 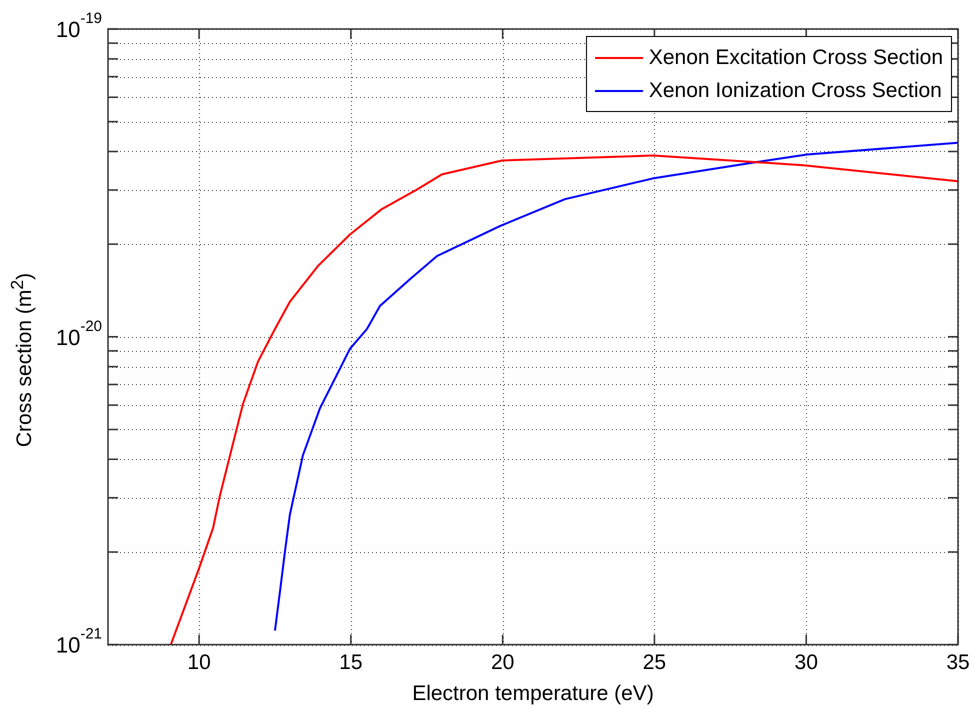 I want to click on x-tick-label: 35, so click(x=958, y=662).